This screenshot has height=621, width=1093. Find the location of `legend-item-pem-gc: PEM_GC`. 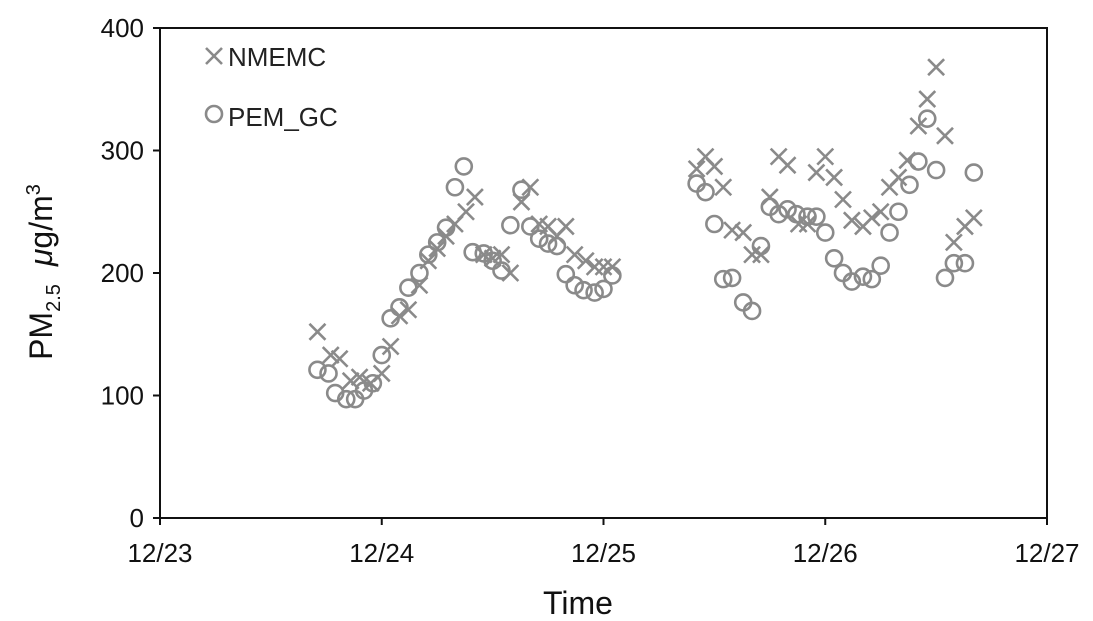

legend-item-pem-gc: PEM_GC is located at coordinates (271, 117).